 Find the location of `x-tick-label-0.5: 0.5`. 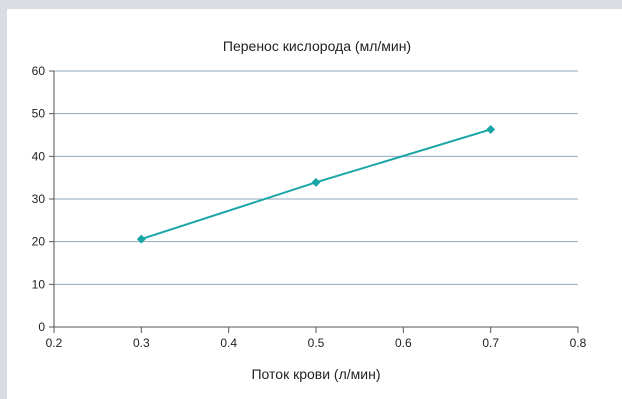

x-tick-label-0.5: 0.5 is located at coordinates (316, 343).